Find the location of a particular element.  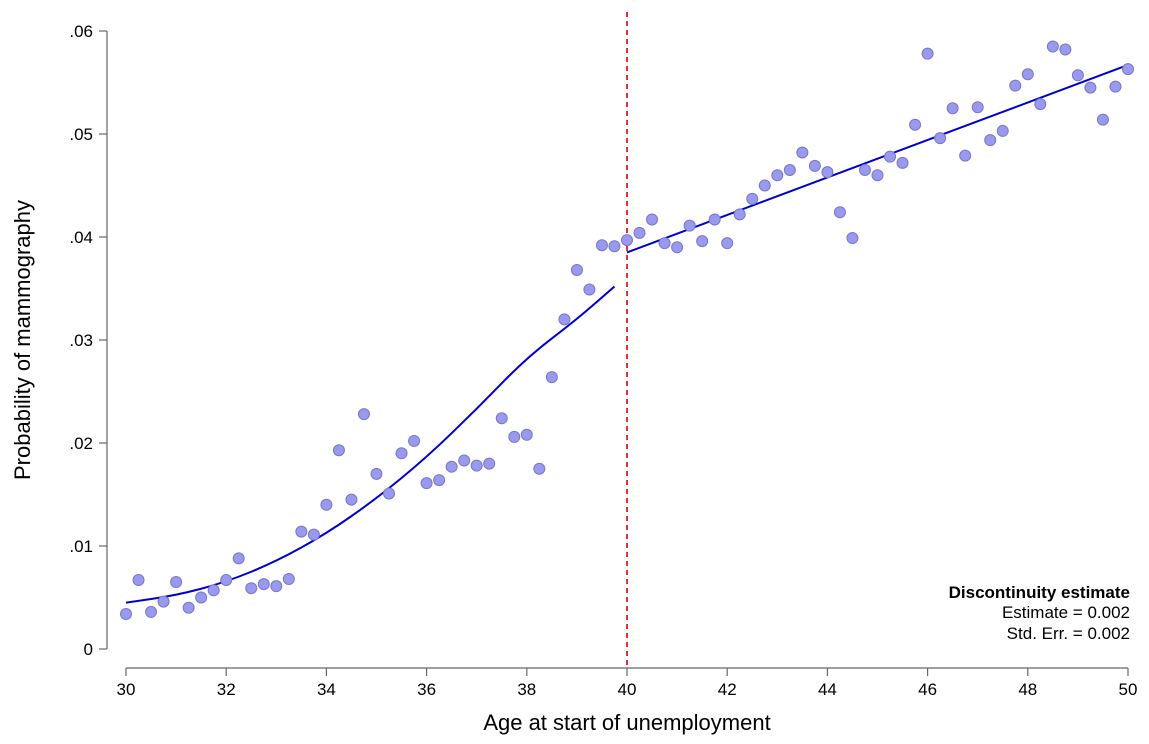

y-axis: 0 .01 .02 .03 .04 .05 .06 is located at coordinates (88, 340).